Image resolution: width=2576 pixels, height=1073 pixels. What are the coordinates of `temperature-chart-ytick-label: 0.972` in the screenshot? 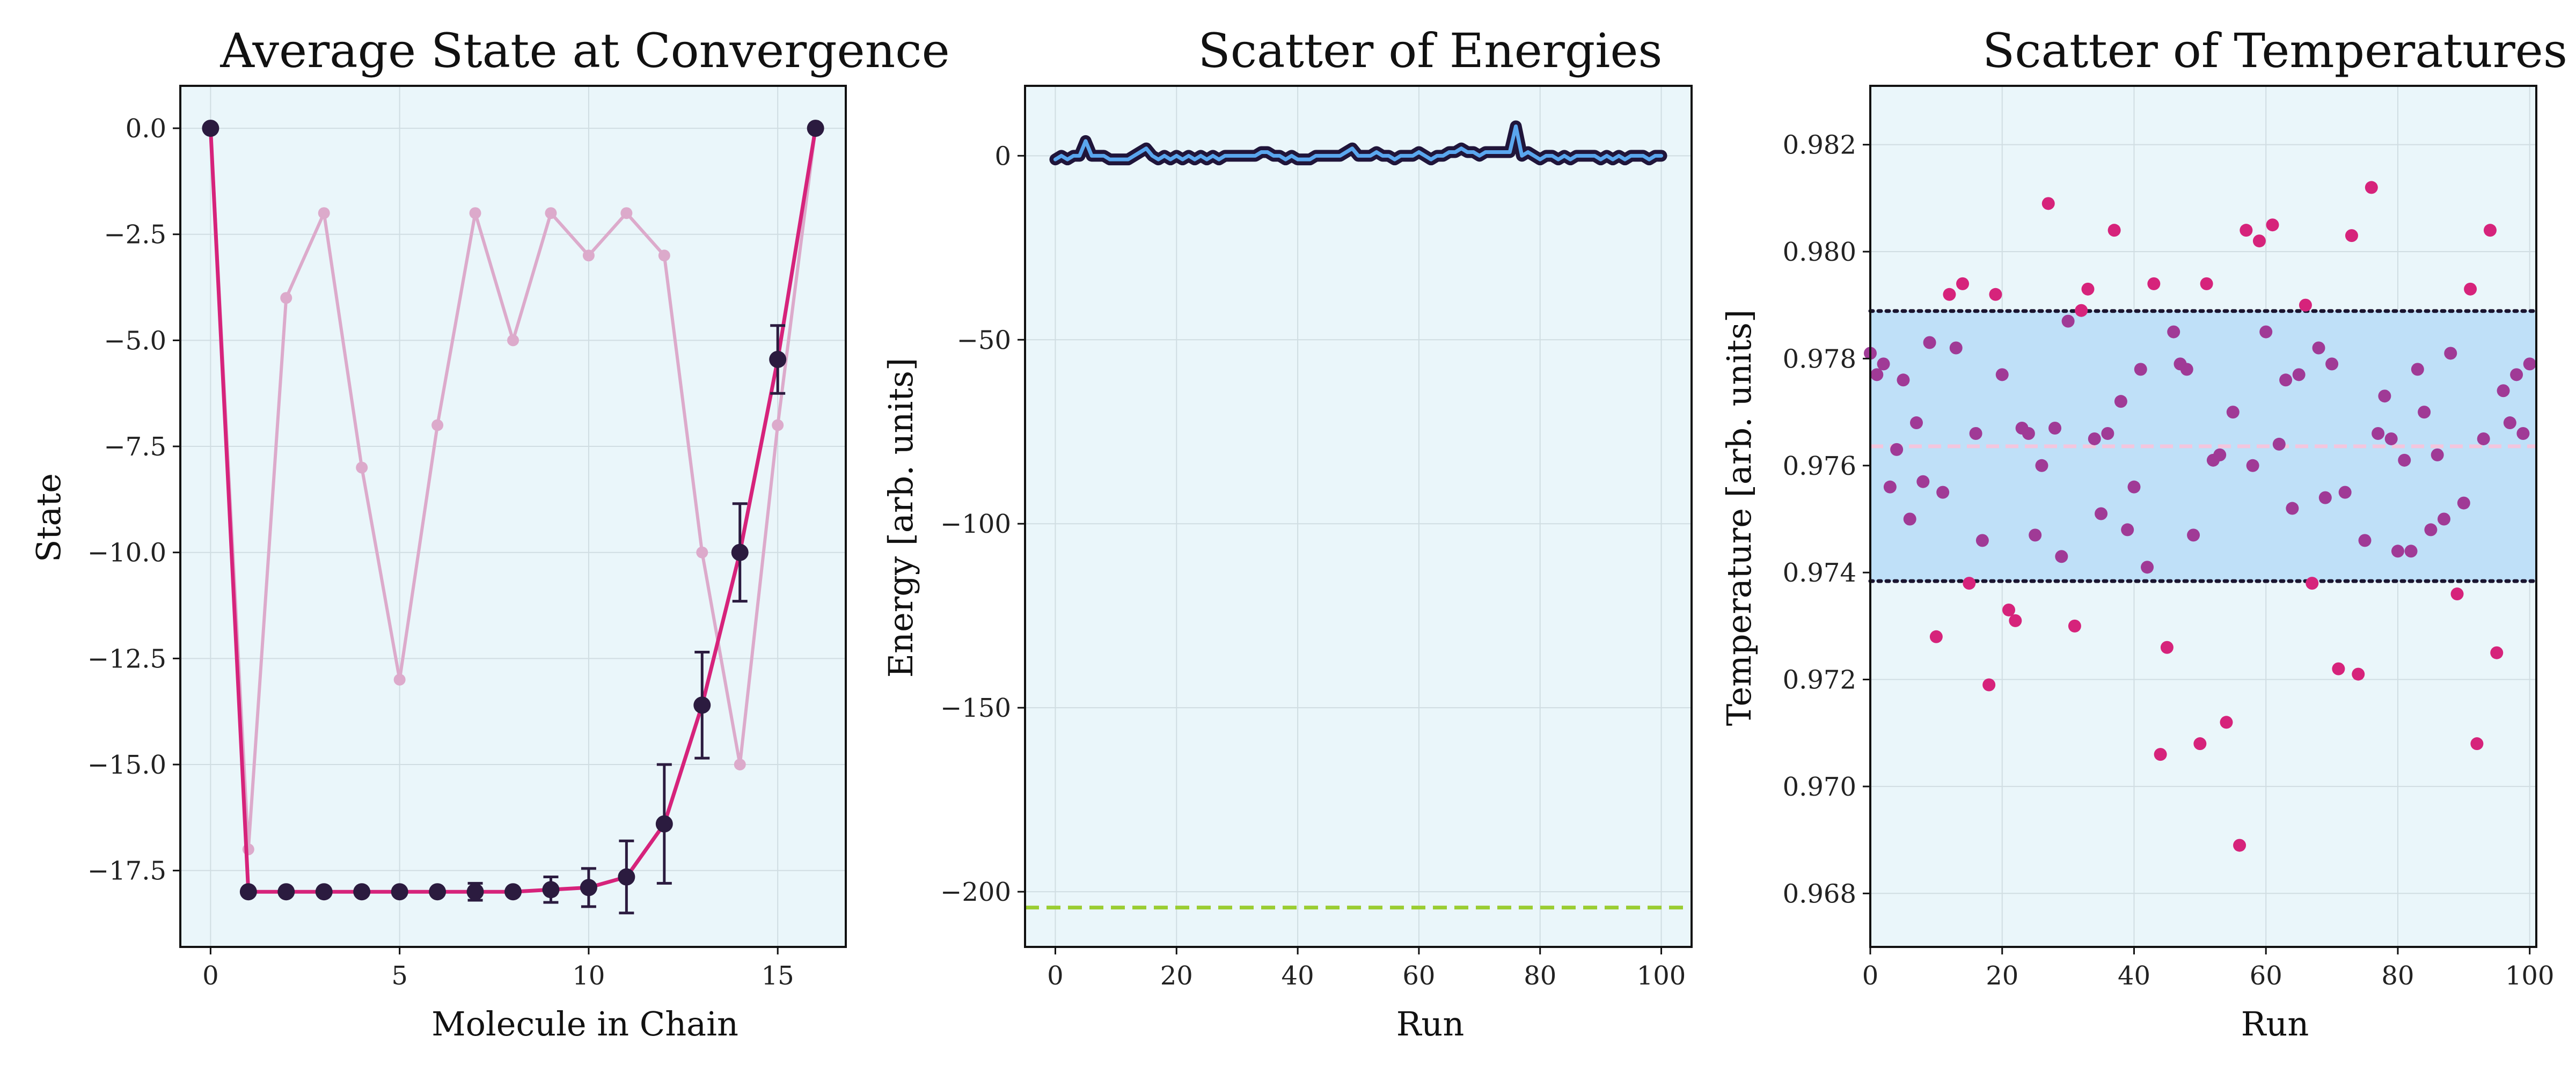 It's located at (1819, 680).